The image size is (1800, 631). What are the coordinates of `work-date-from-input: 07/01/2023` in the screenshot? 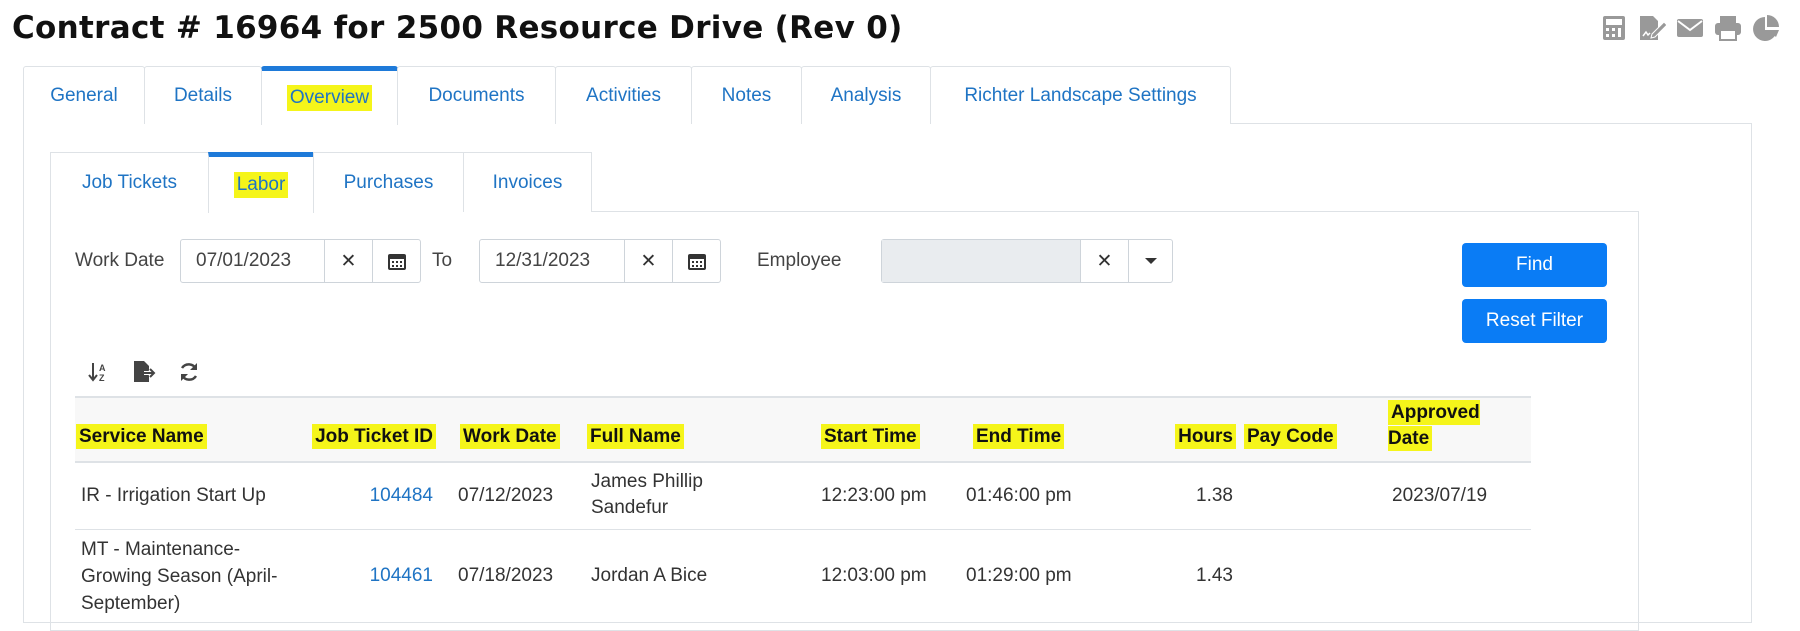 It's located at (244, 260).